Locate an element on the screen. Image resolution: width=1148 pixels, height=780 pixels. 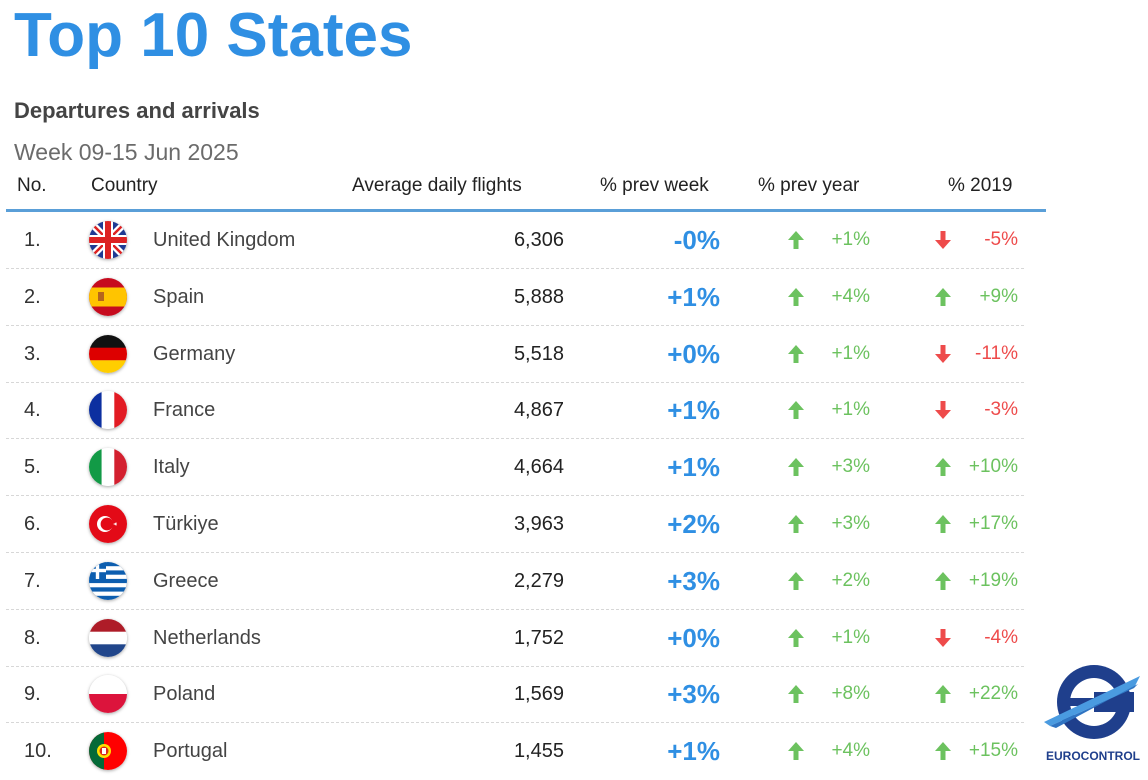
row-flights: 1,752 is located at coordinates (538, 637).